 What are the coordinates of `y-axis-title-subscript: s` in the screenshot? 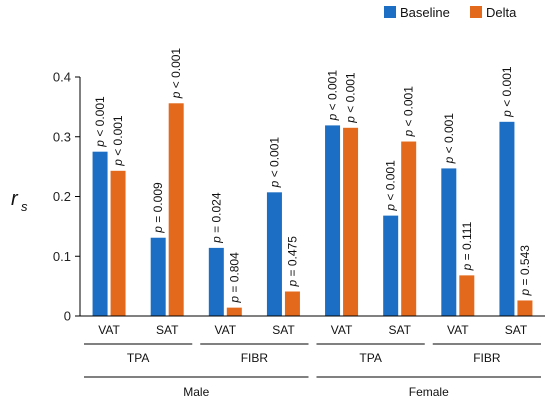 It's located at (24, 206).